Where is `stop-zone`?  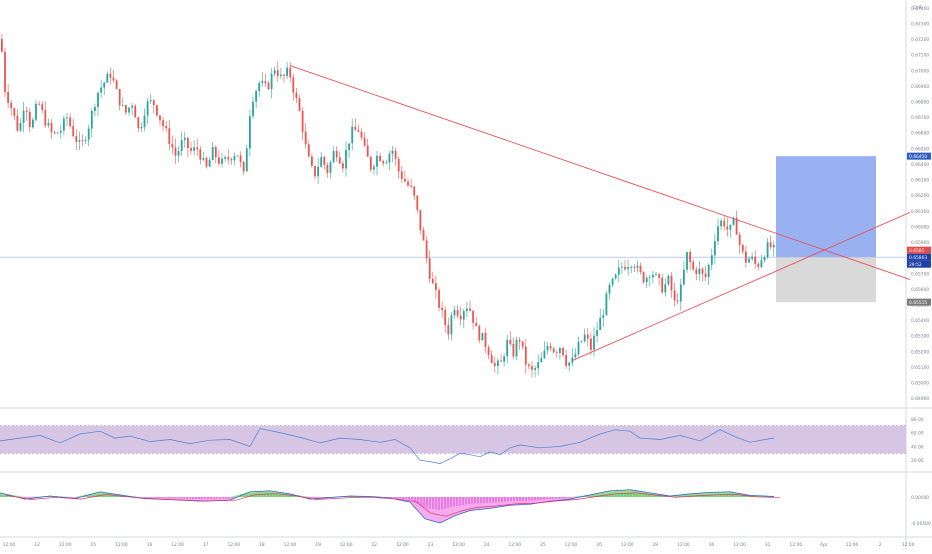 stop-zone is located at coordinates (826, 280).